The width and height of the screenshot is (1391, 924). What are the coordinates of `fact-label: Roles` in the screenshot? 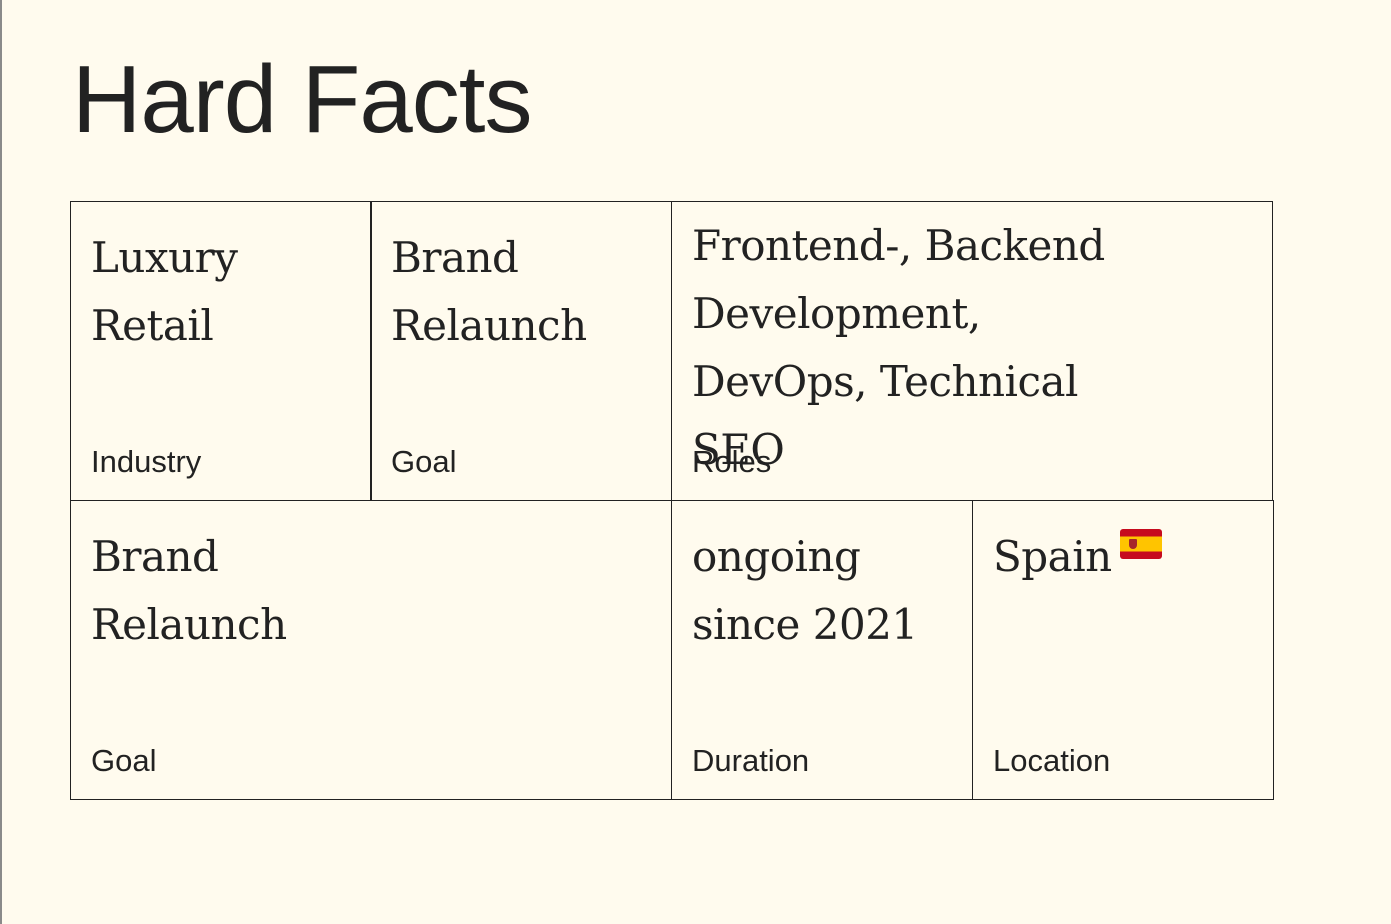 It's located at (732, 461).